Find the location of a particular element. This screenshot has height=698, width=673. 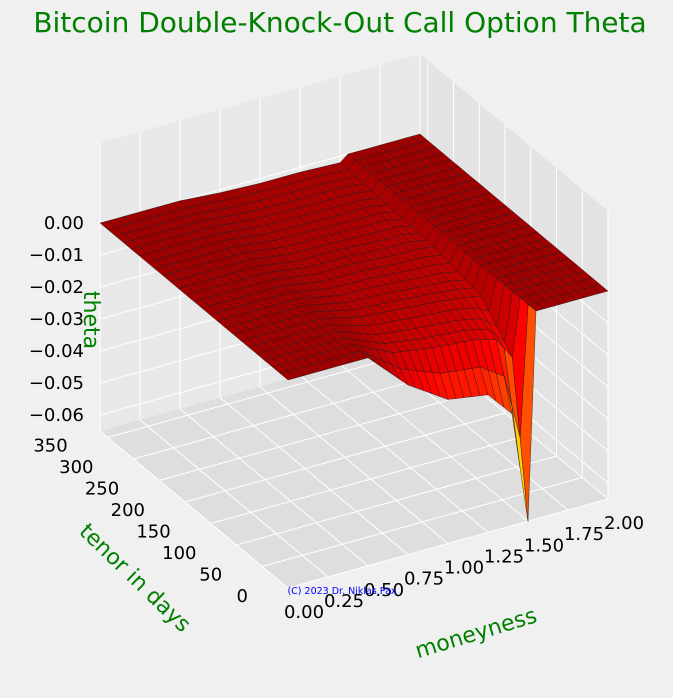

y-axis-label: tenor in days is located at coordinates (134, 578).